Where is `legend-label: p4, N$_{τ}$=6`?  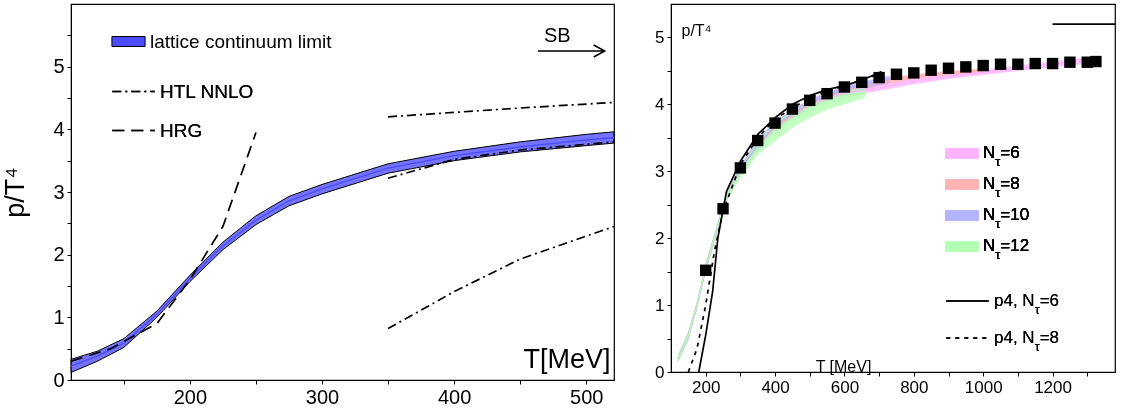 legend-label: p4, N$_{τ}$=6 is located at coordinates (1027, 303).